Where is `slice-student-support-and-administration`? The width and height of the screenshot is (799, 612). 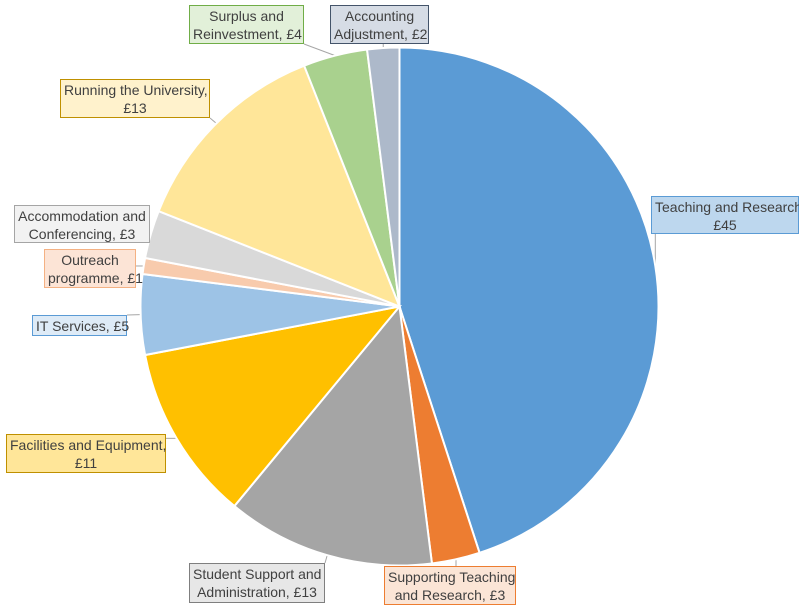
slice-student-support-and-administration is located at coordinates (333, 435).